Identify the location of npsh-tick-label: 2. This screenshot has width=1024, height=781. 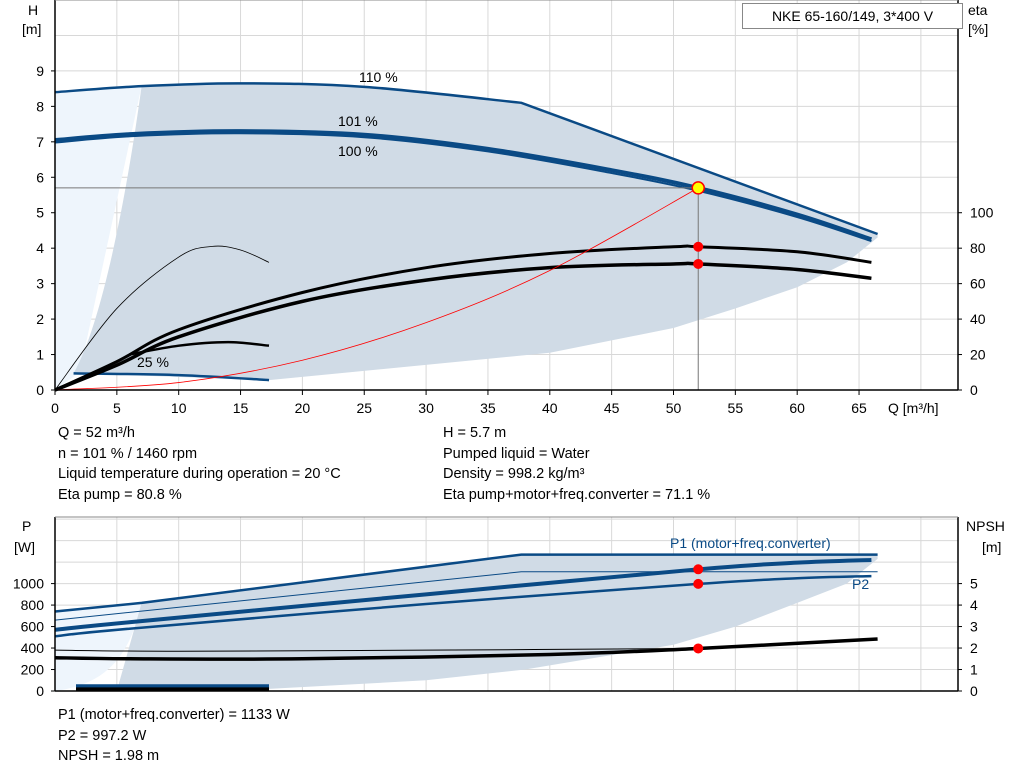
(974, 648).